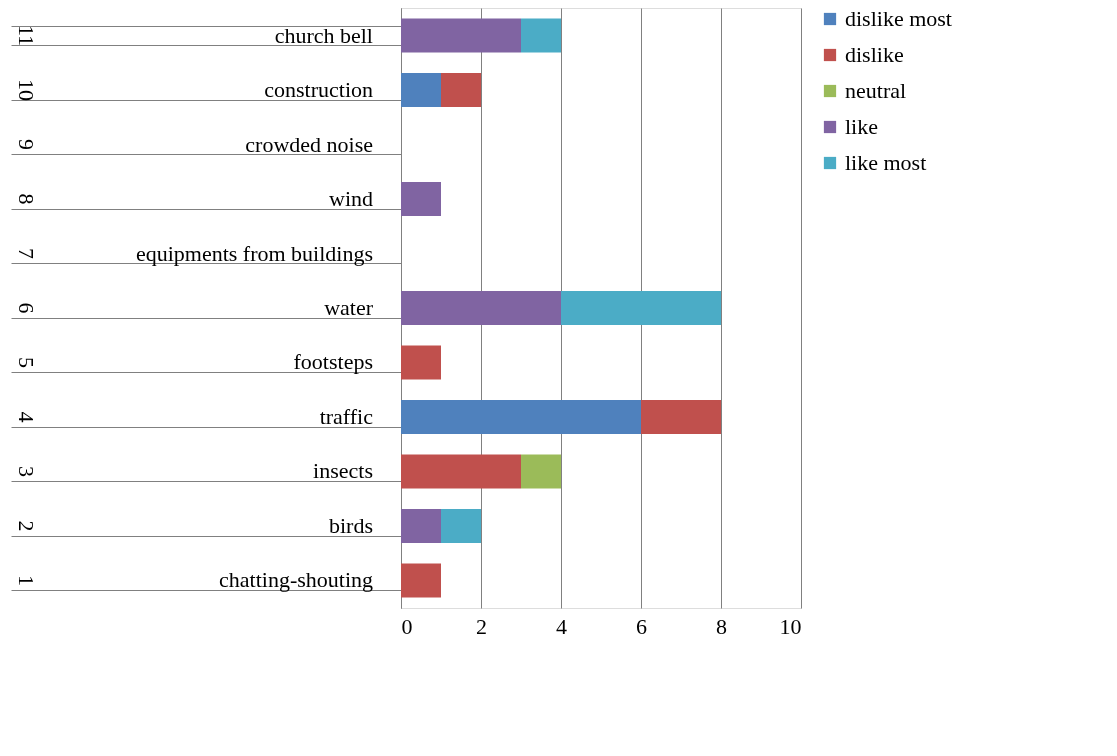  What do you see at coordinates (26, 580) in the screenshot?
I see `y2-tick-label: 1` at bounding box center [26, 580].